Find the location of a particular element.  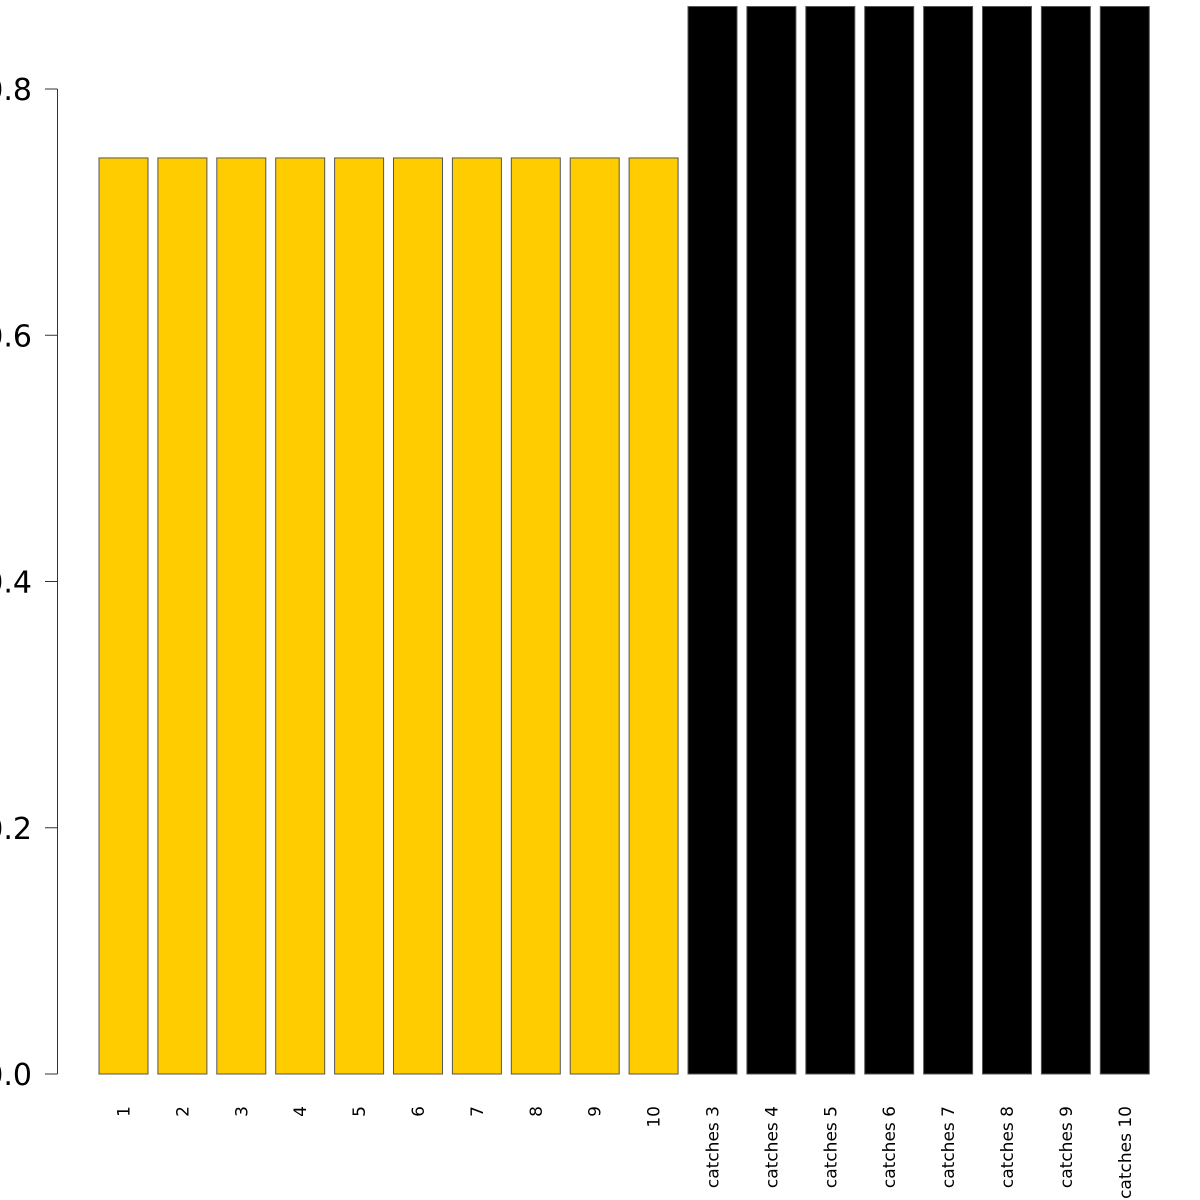

x-tick-label: 4 is located at coordinates (301, 1111).